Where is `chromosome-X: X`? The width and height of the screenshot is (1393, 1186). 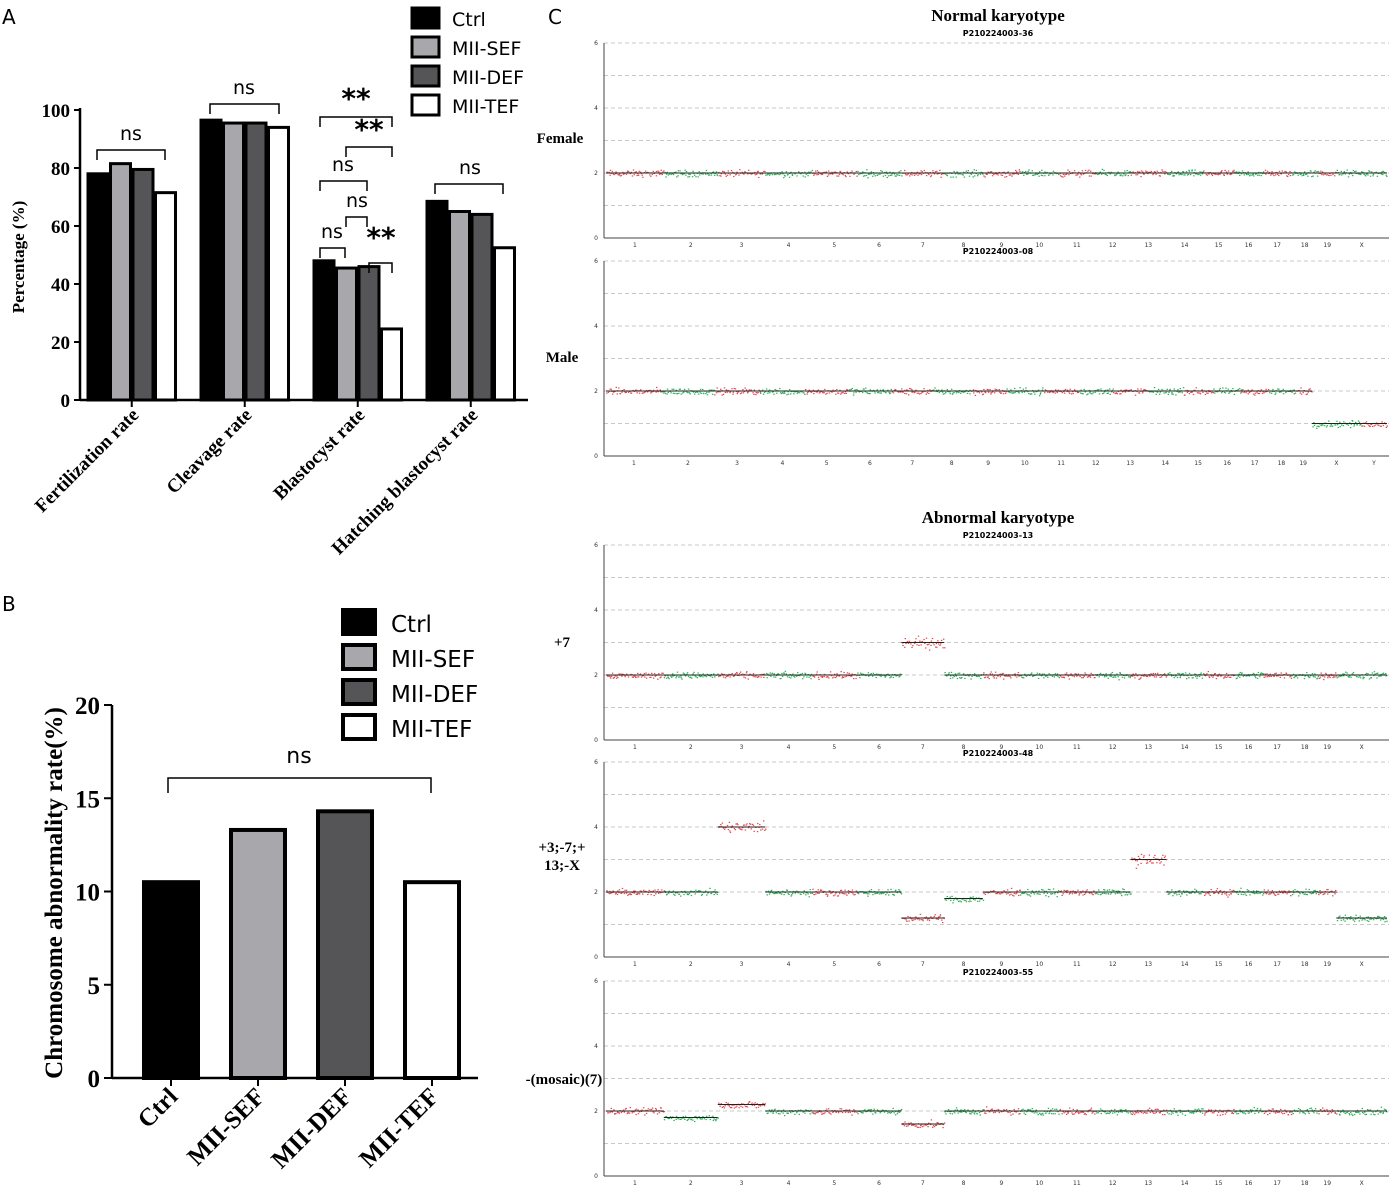
chromosome-X: X is located at coordinates (1362, 941).